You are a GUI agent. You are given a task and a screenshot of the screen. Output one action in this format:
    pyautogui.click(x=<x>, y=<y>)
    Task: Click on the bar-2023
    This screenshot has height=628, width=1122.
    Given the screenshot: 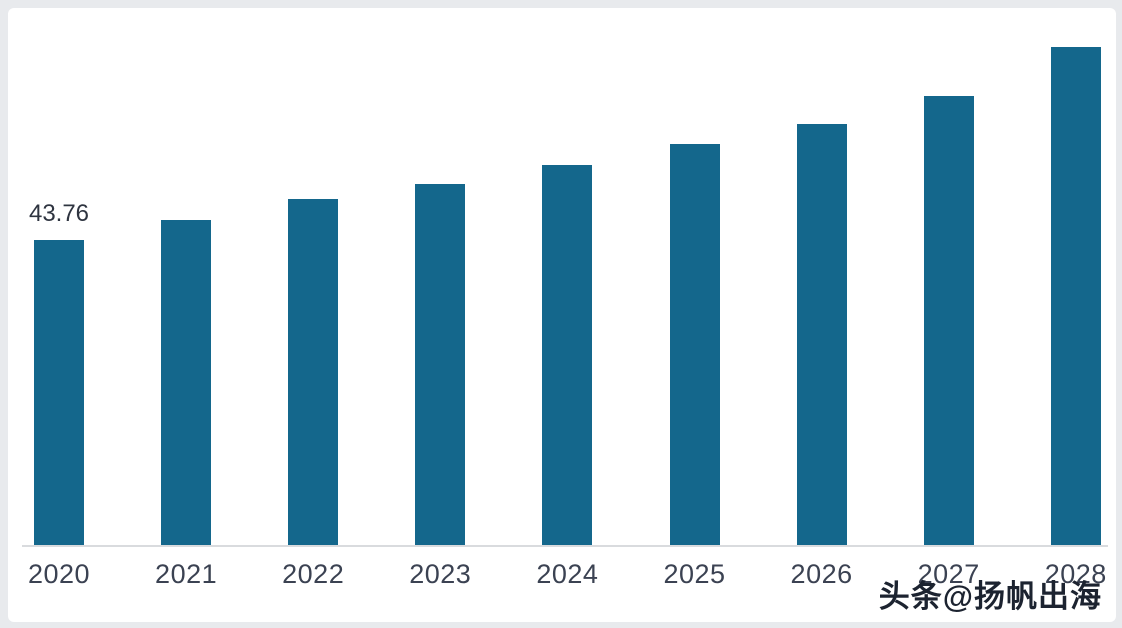 What is the action you would take?
    pyautogui.click(x=440, y=364)
    